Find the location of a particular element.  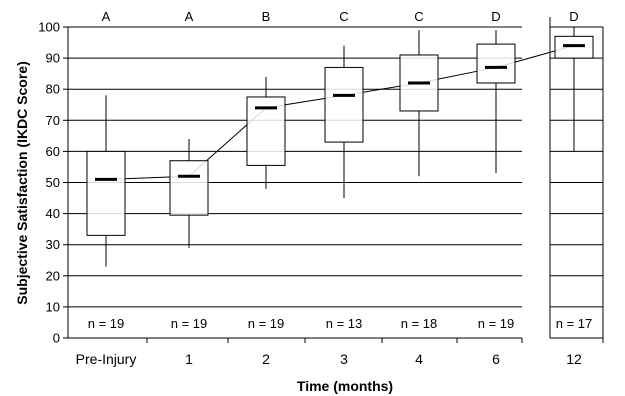

x-tick-label-2: 2 is located at coordinates (266, 359).